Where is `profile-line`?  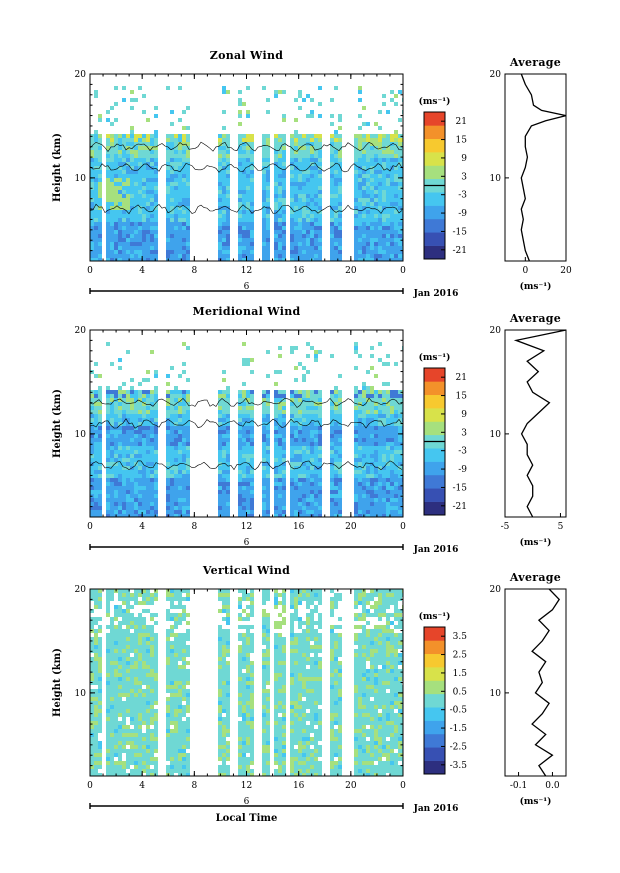
profile-line is located at coordinates (543, 167).